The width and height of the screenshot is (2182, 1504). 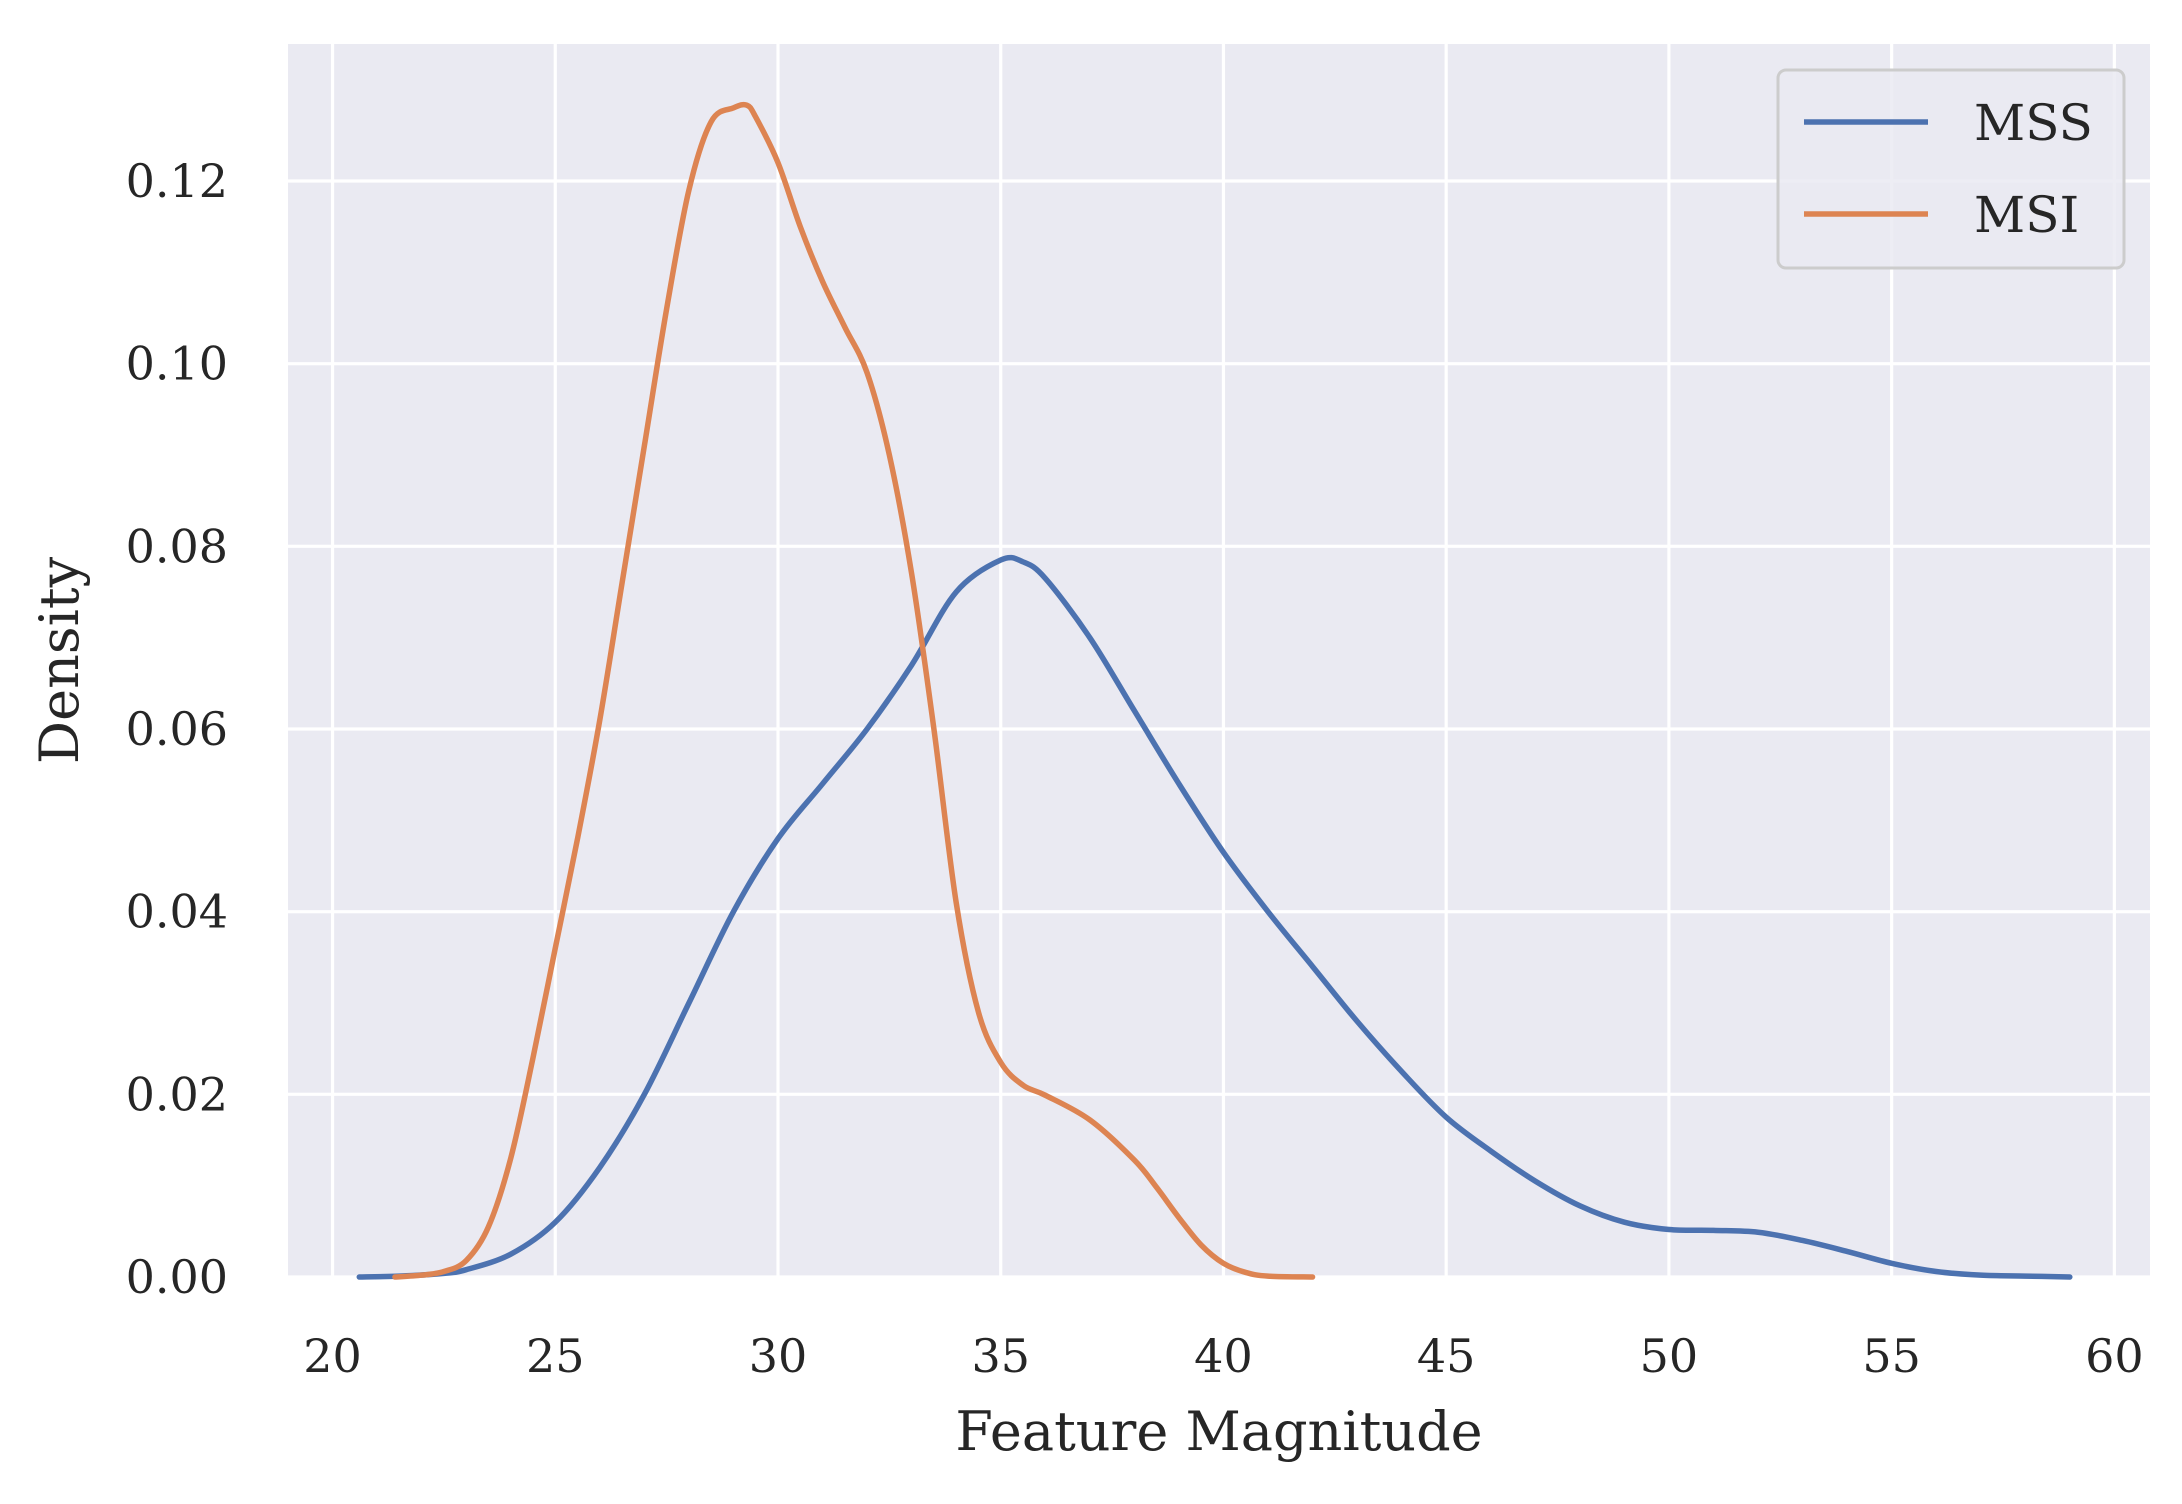 What do you see at coordinates (59, 660) in the screenshot?
I see `y-axis-label: Density` at bounding box center [59, 660].